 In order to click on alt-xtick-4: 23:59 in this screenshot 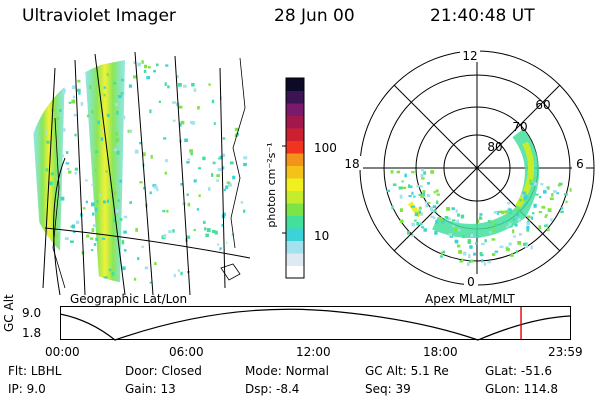, I will do `click(565, 352)`.